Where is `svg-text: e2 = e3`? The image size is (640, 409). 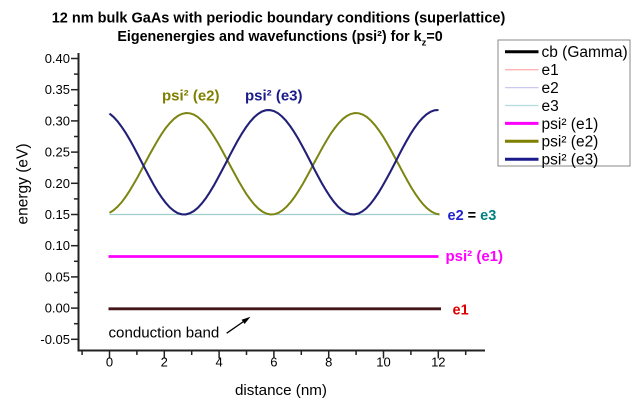 svg-text: e2 = e3 is located at coordinates (472, 216).